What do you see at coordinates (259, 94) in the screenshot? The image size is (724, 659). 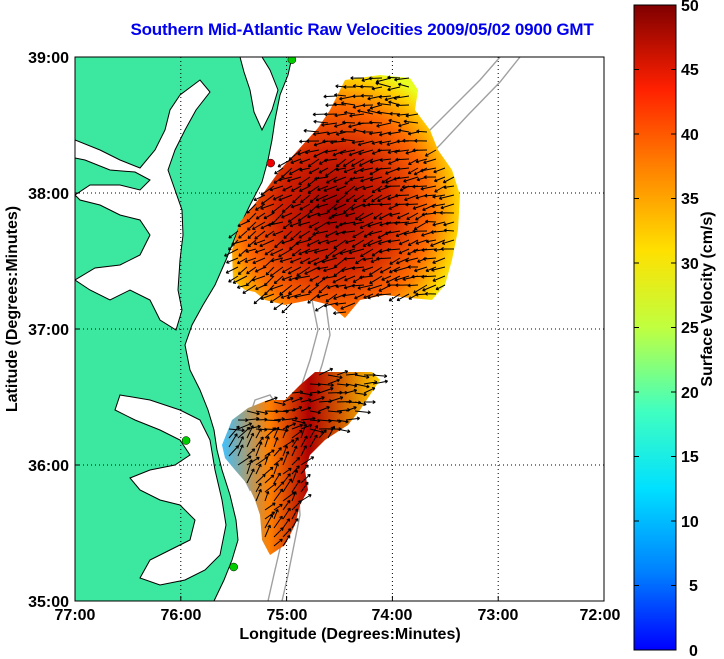 I see `delaware-bay` at bounding box center [259, 94].